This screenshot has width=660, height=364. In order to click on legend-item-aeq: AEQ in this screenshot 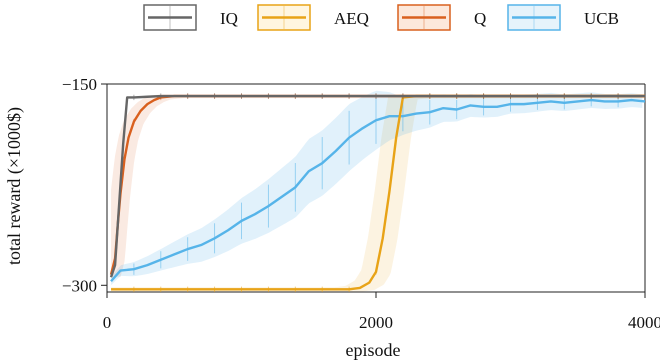, I will do `click(313, 17)`.